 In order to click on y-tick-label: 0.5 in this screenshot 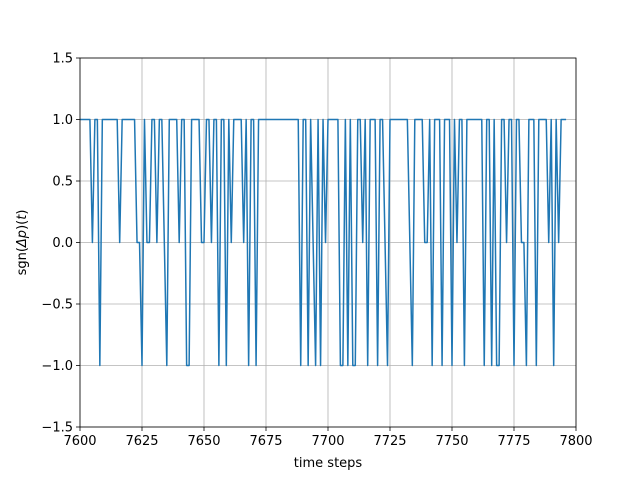, I will do `click(62, 182)`.